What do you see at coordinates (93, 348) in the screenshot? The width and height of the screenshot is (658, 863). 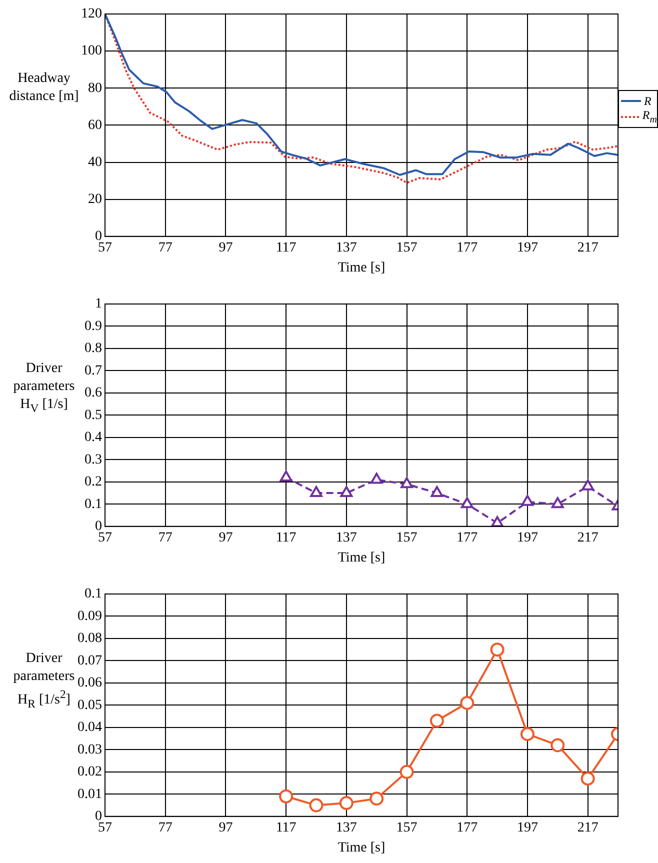 I see `y-tick-label: 0.8` at bounding box center [93, 348].